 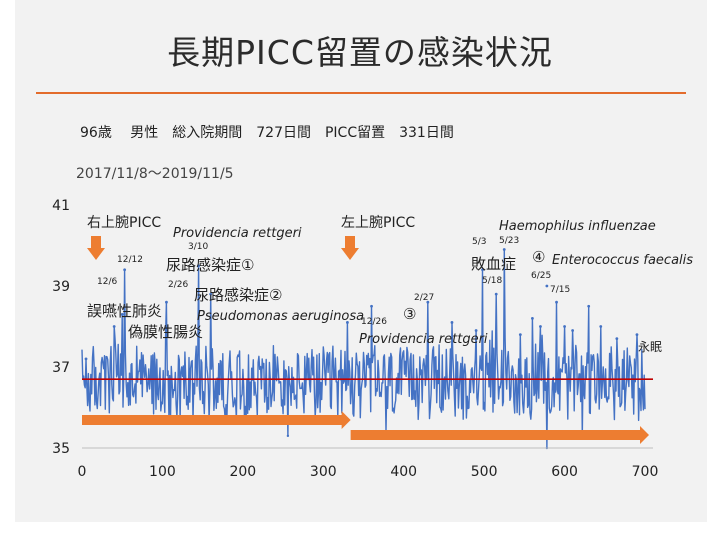 What do you see at coordinates (622, 260) in the screenshot?
I see `label-enterococcus: Enterococcus faecalis` at bounding box center [622, 260].